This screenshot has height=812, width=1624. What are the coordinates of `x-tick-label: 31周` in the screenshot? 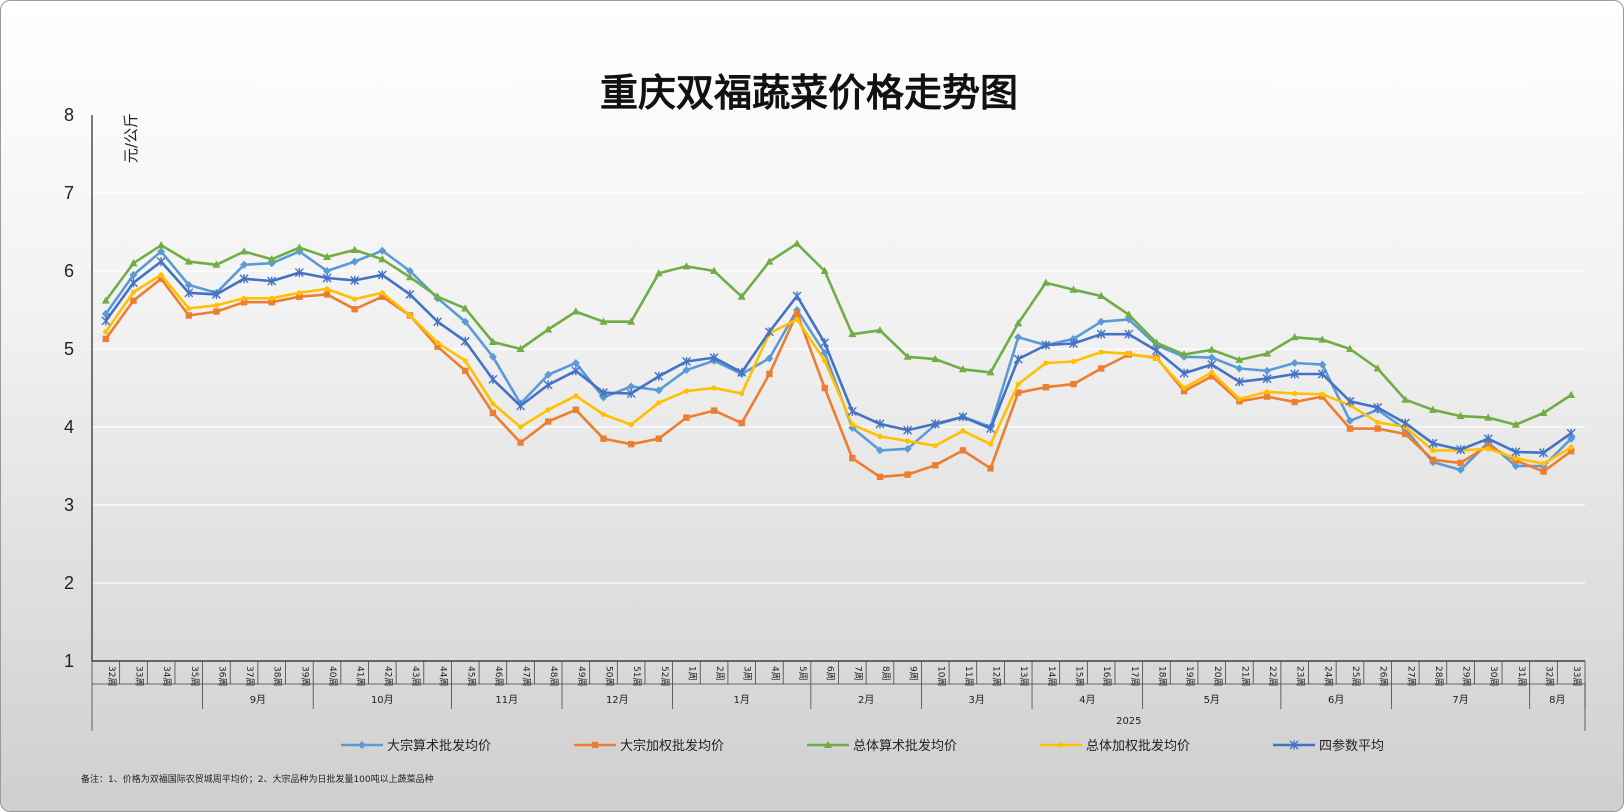 It's located at (1521, 676).